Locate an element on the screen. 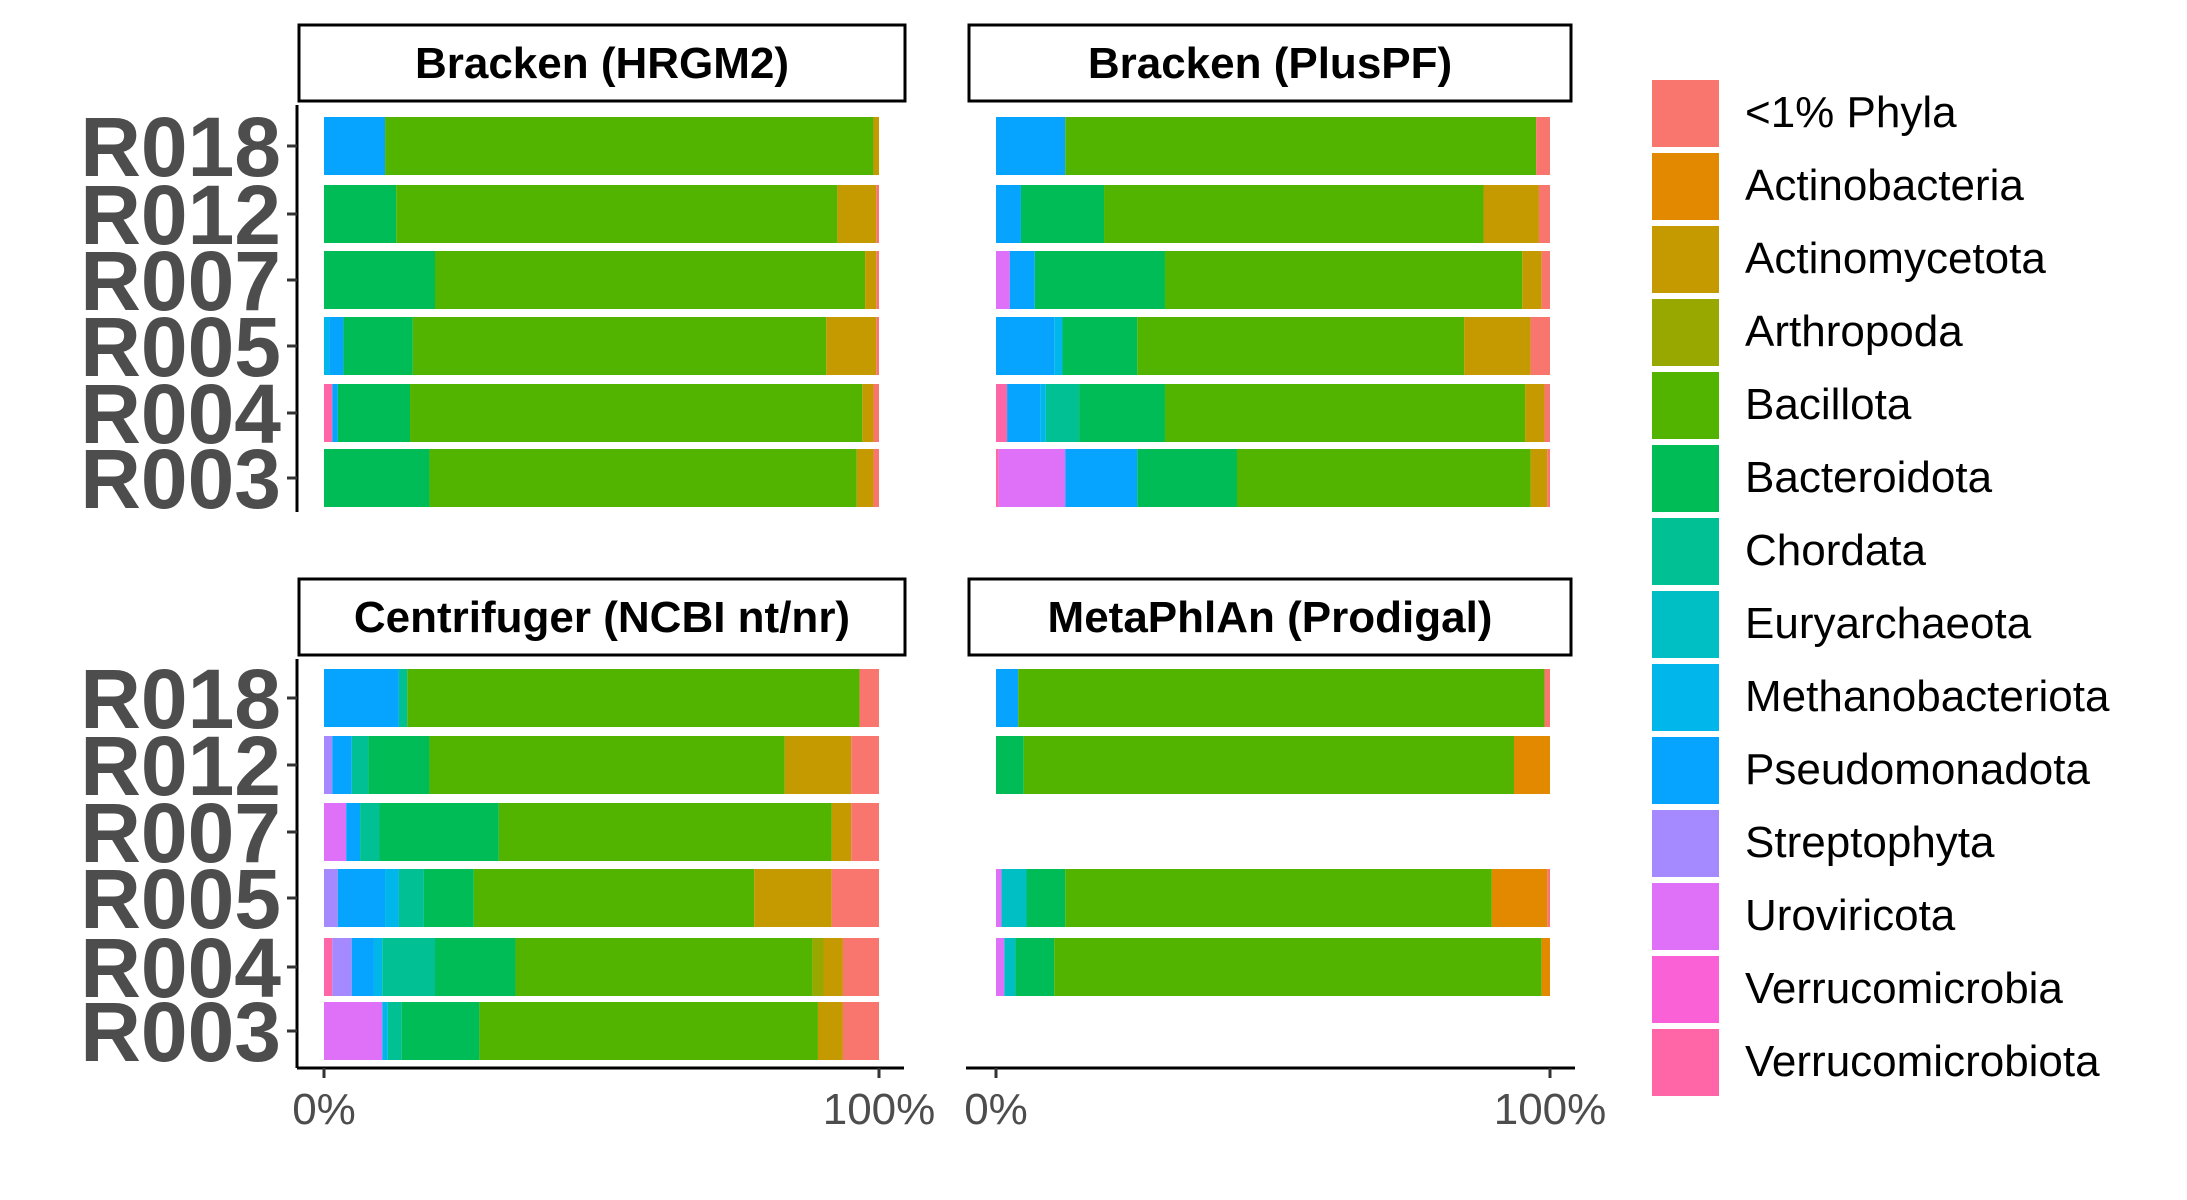  bar-segment-actinobacteria is located at coordinates (1519, 898).